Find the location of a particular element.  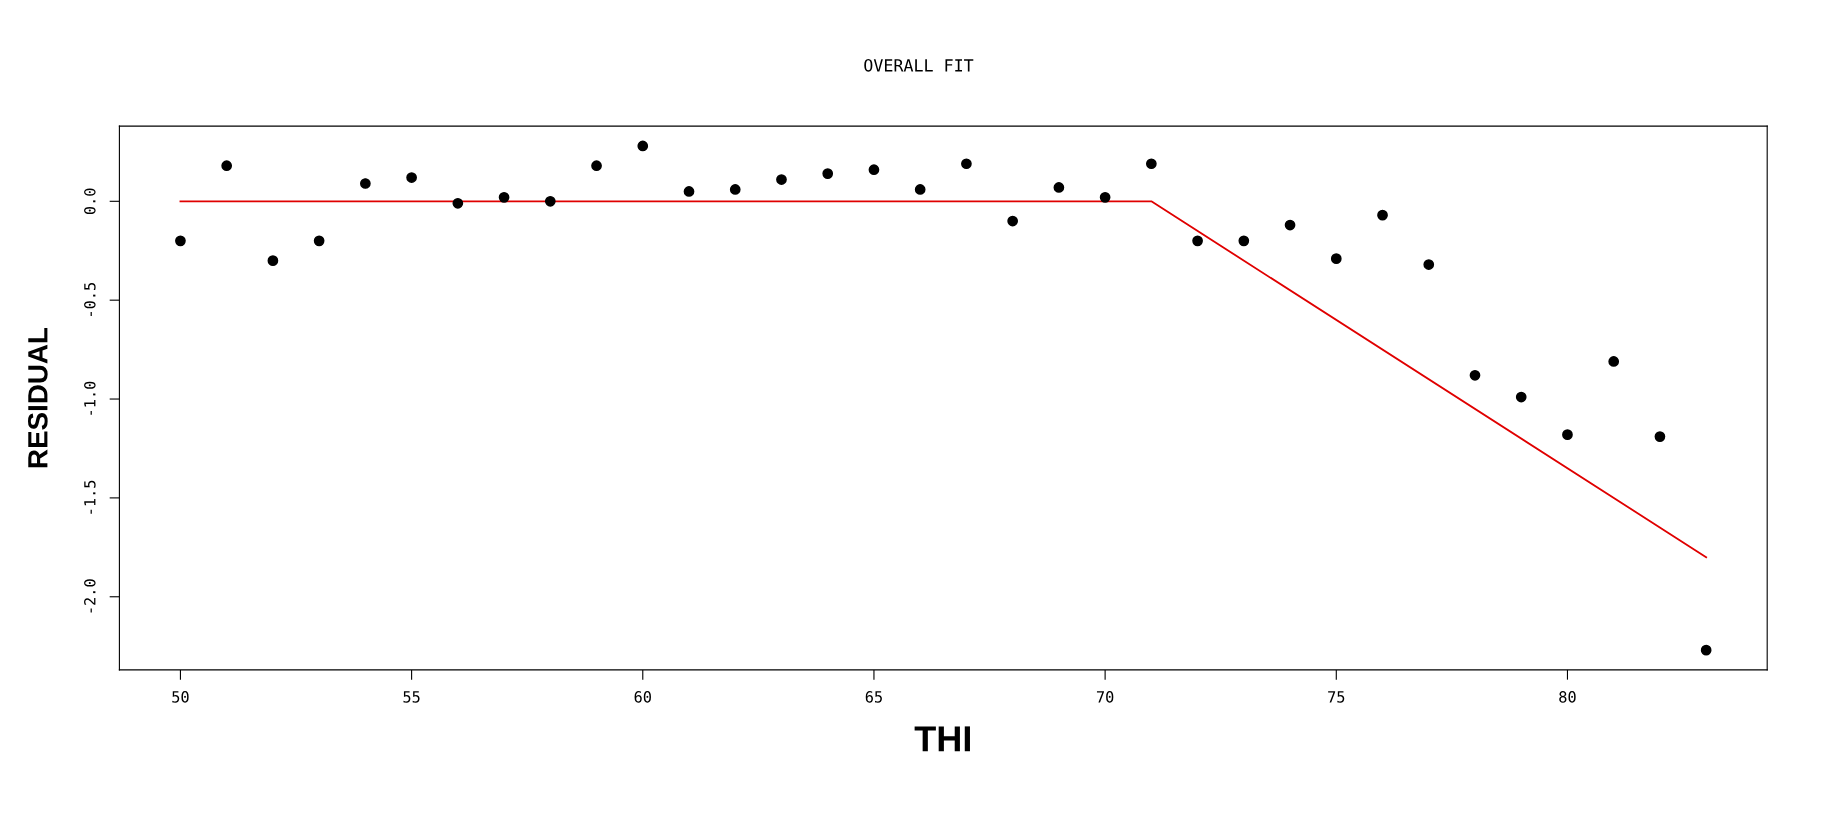

x-tick-label: 80 is located at coordinates (1567, 697).